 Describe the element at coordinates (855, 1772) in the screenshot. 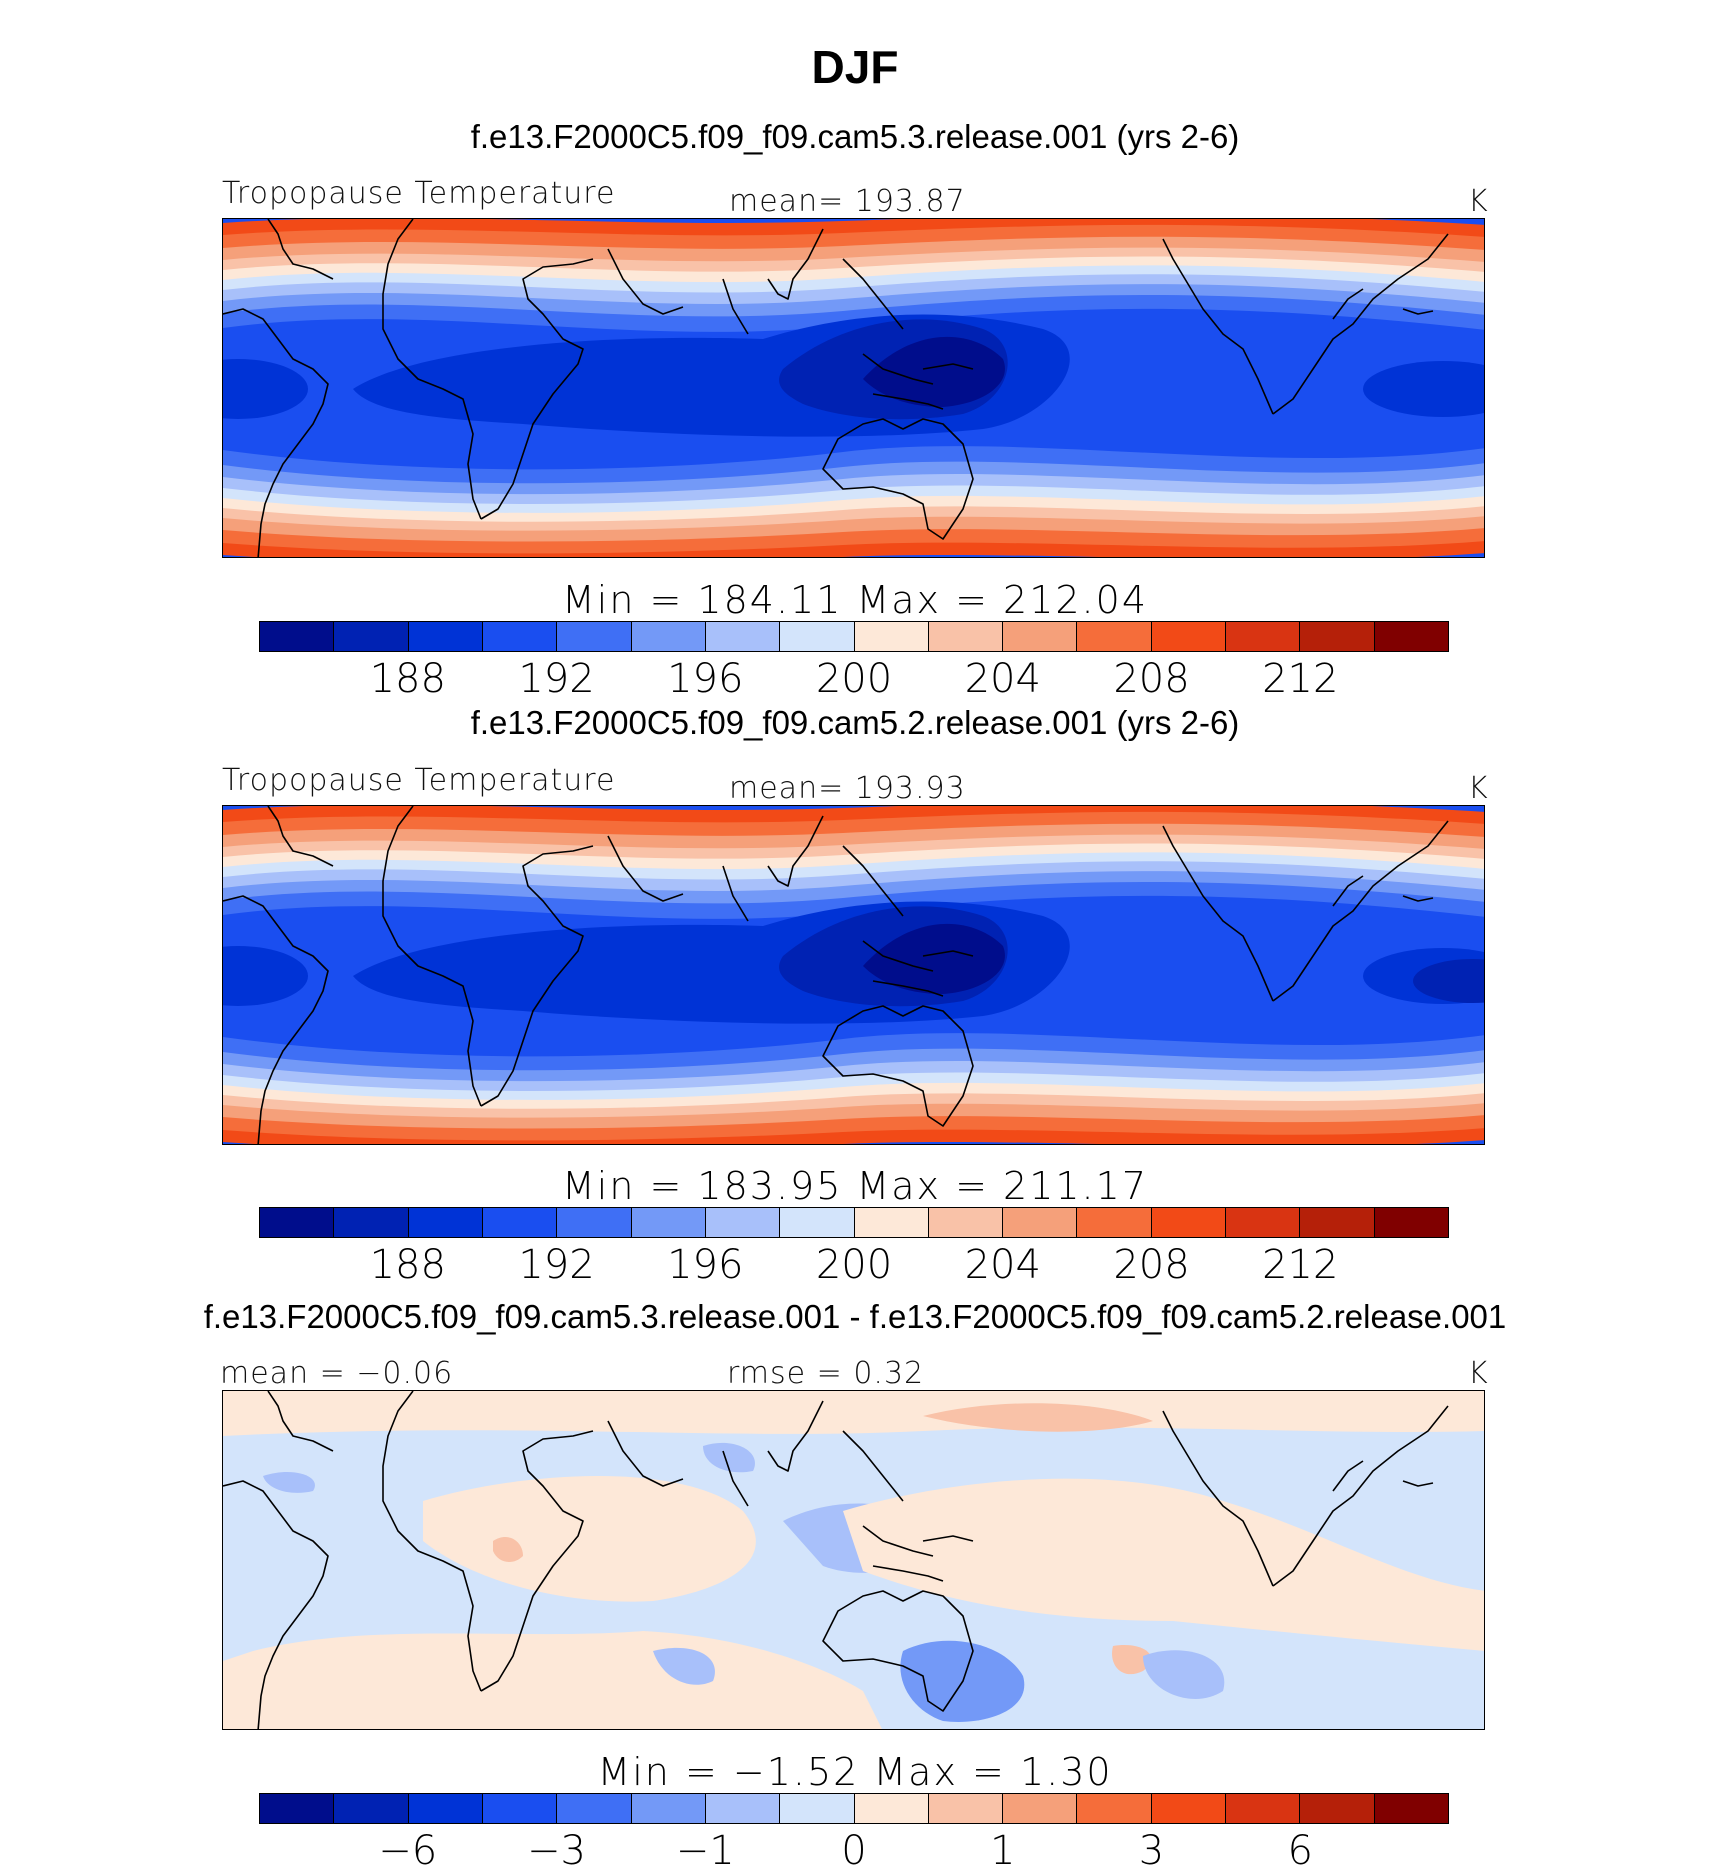

I see `panel-3-minmax: Min = −1.52 Max = 1.30` at that location.